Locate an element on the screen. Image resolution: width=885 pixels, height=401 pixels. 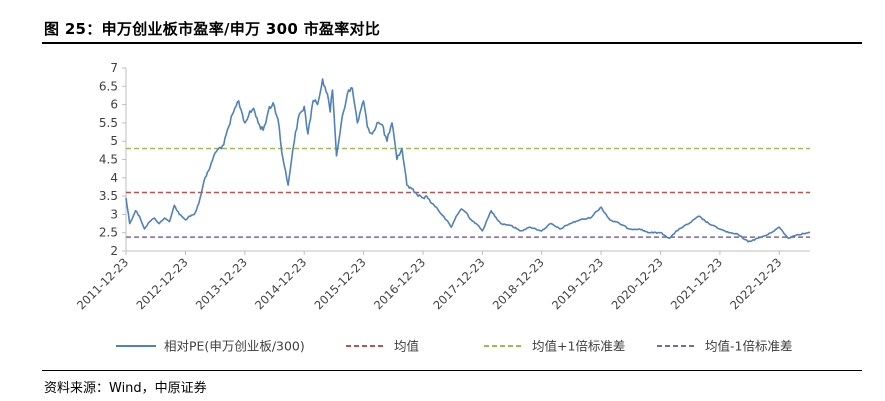
y-tick-label: 4.5 is located at coordinates (108, 160).